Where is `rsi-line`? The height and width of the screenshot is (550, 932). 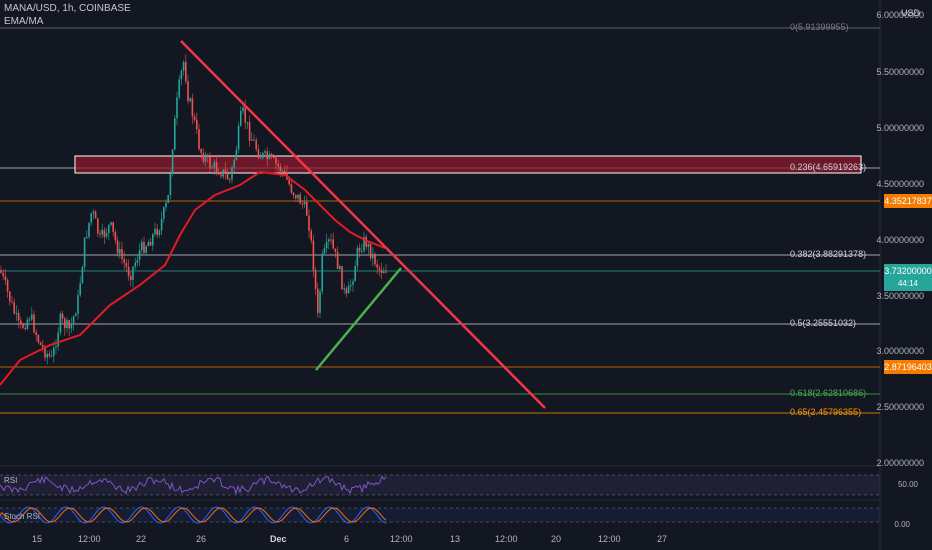
rsi-line is located at coordinates (193, 485).